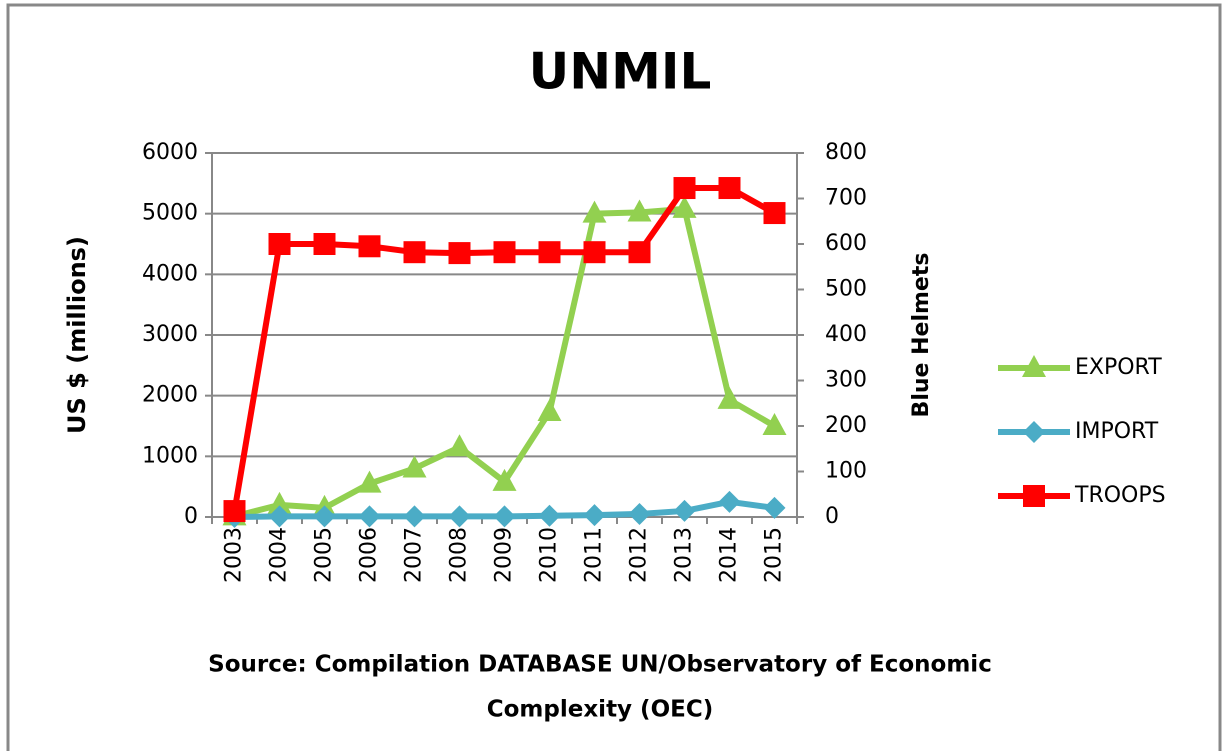  What do you see at coordinates (774, 555) in the screenshot?
I see `x-tick-label: 2015` at bounding box center [774, 555].